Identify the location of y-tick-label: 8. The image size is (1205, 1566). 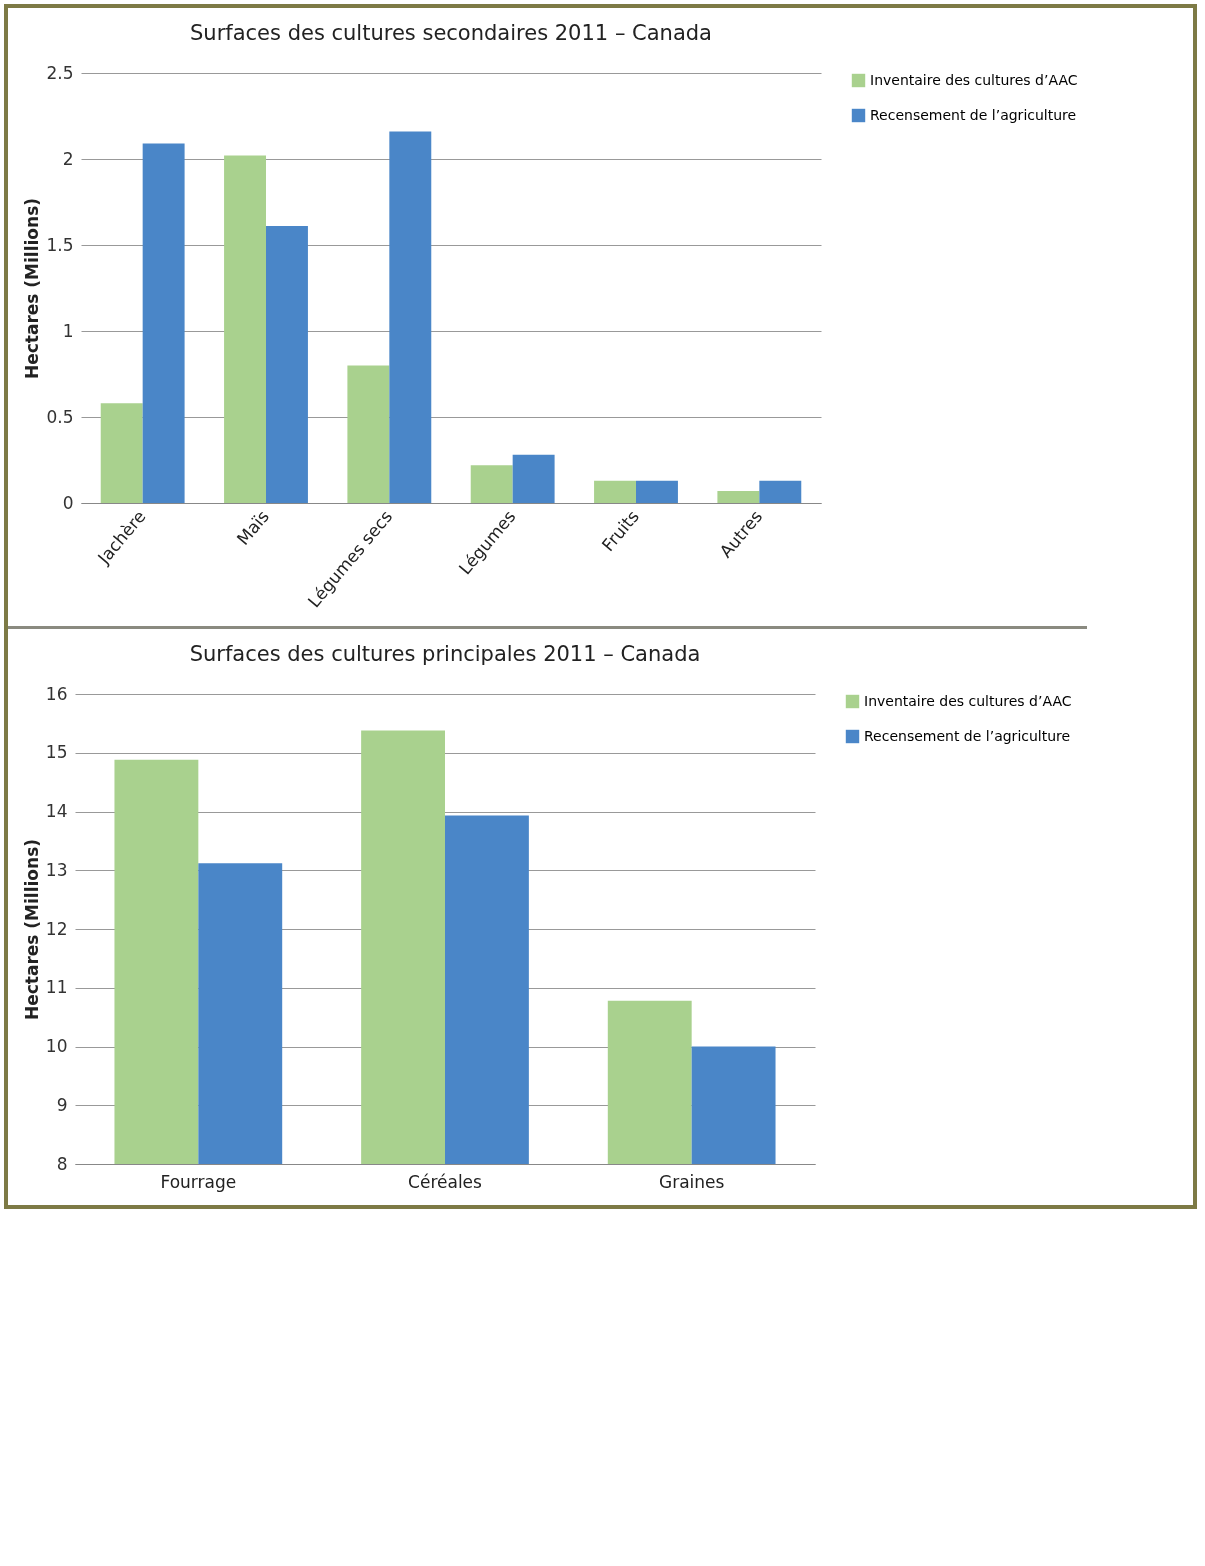
(62, 1163).